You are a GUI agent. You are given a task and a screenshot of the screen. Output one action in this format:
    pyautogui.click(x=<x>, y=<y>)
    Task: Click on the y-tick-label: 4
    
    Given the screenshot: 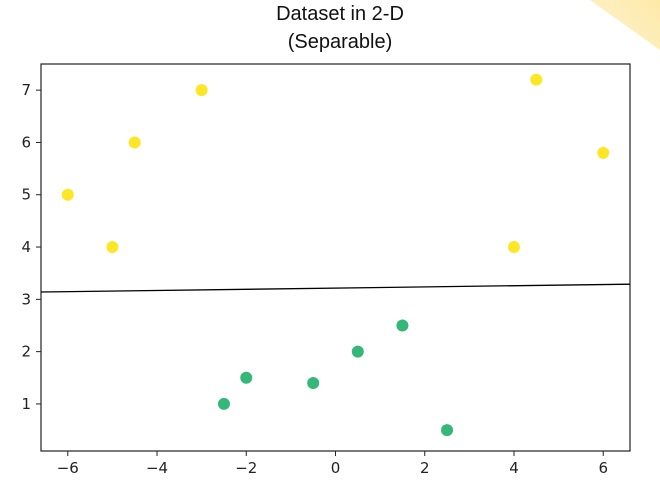 What is the action you would take?
    pyautogui.click(x=26, y=247)
    